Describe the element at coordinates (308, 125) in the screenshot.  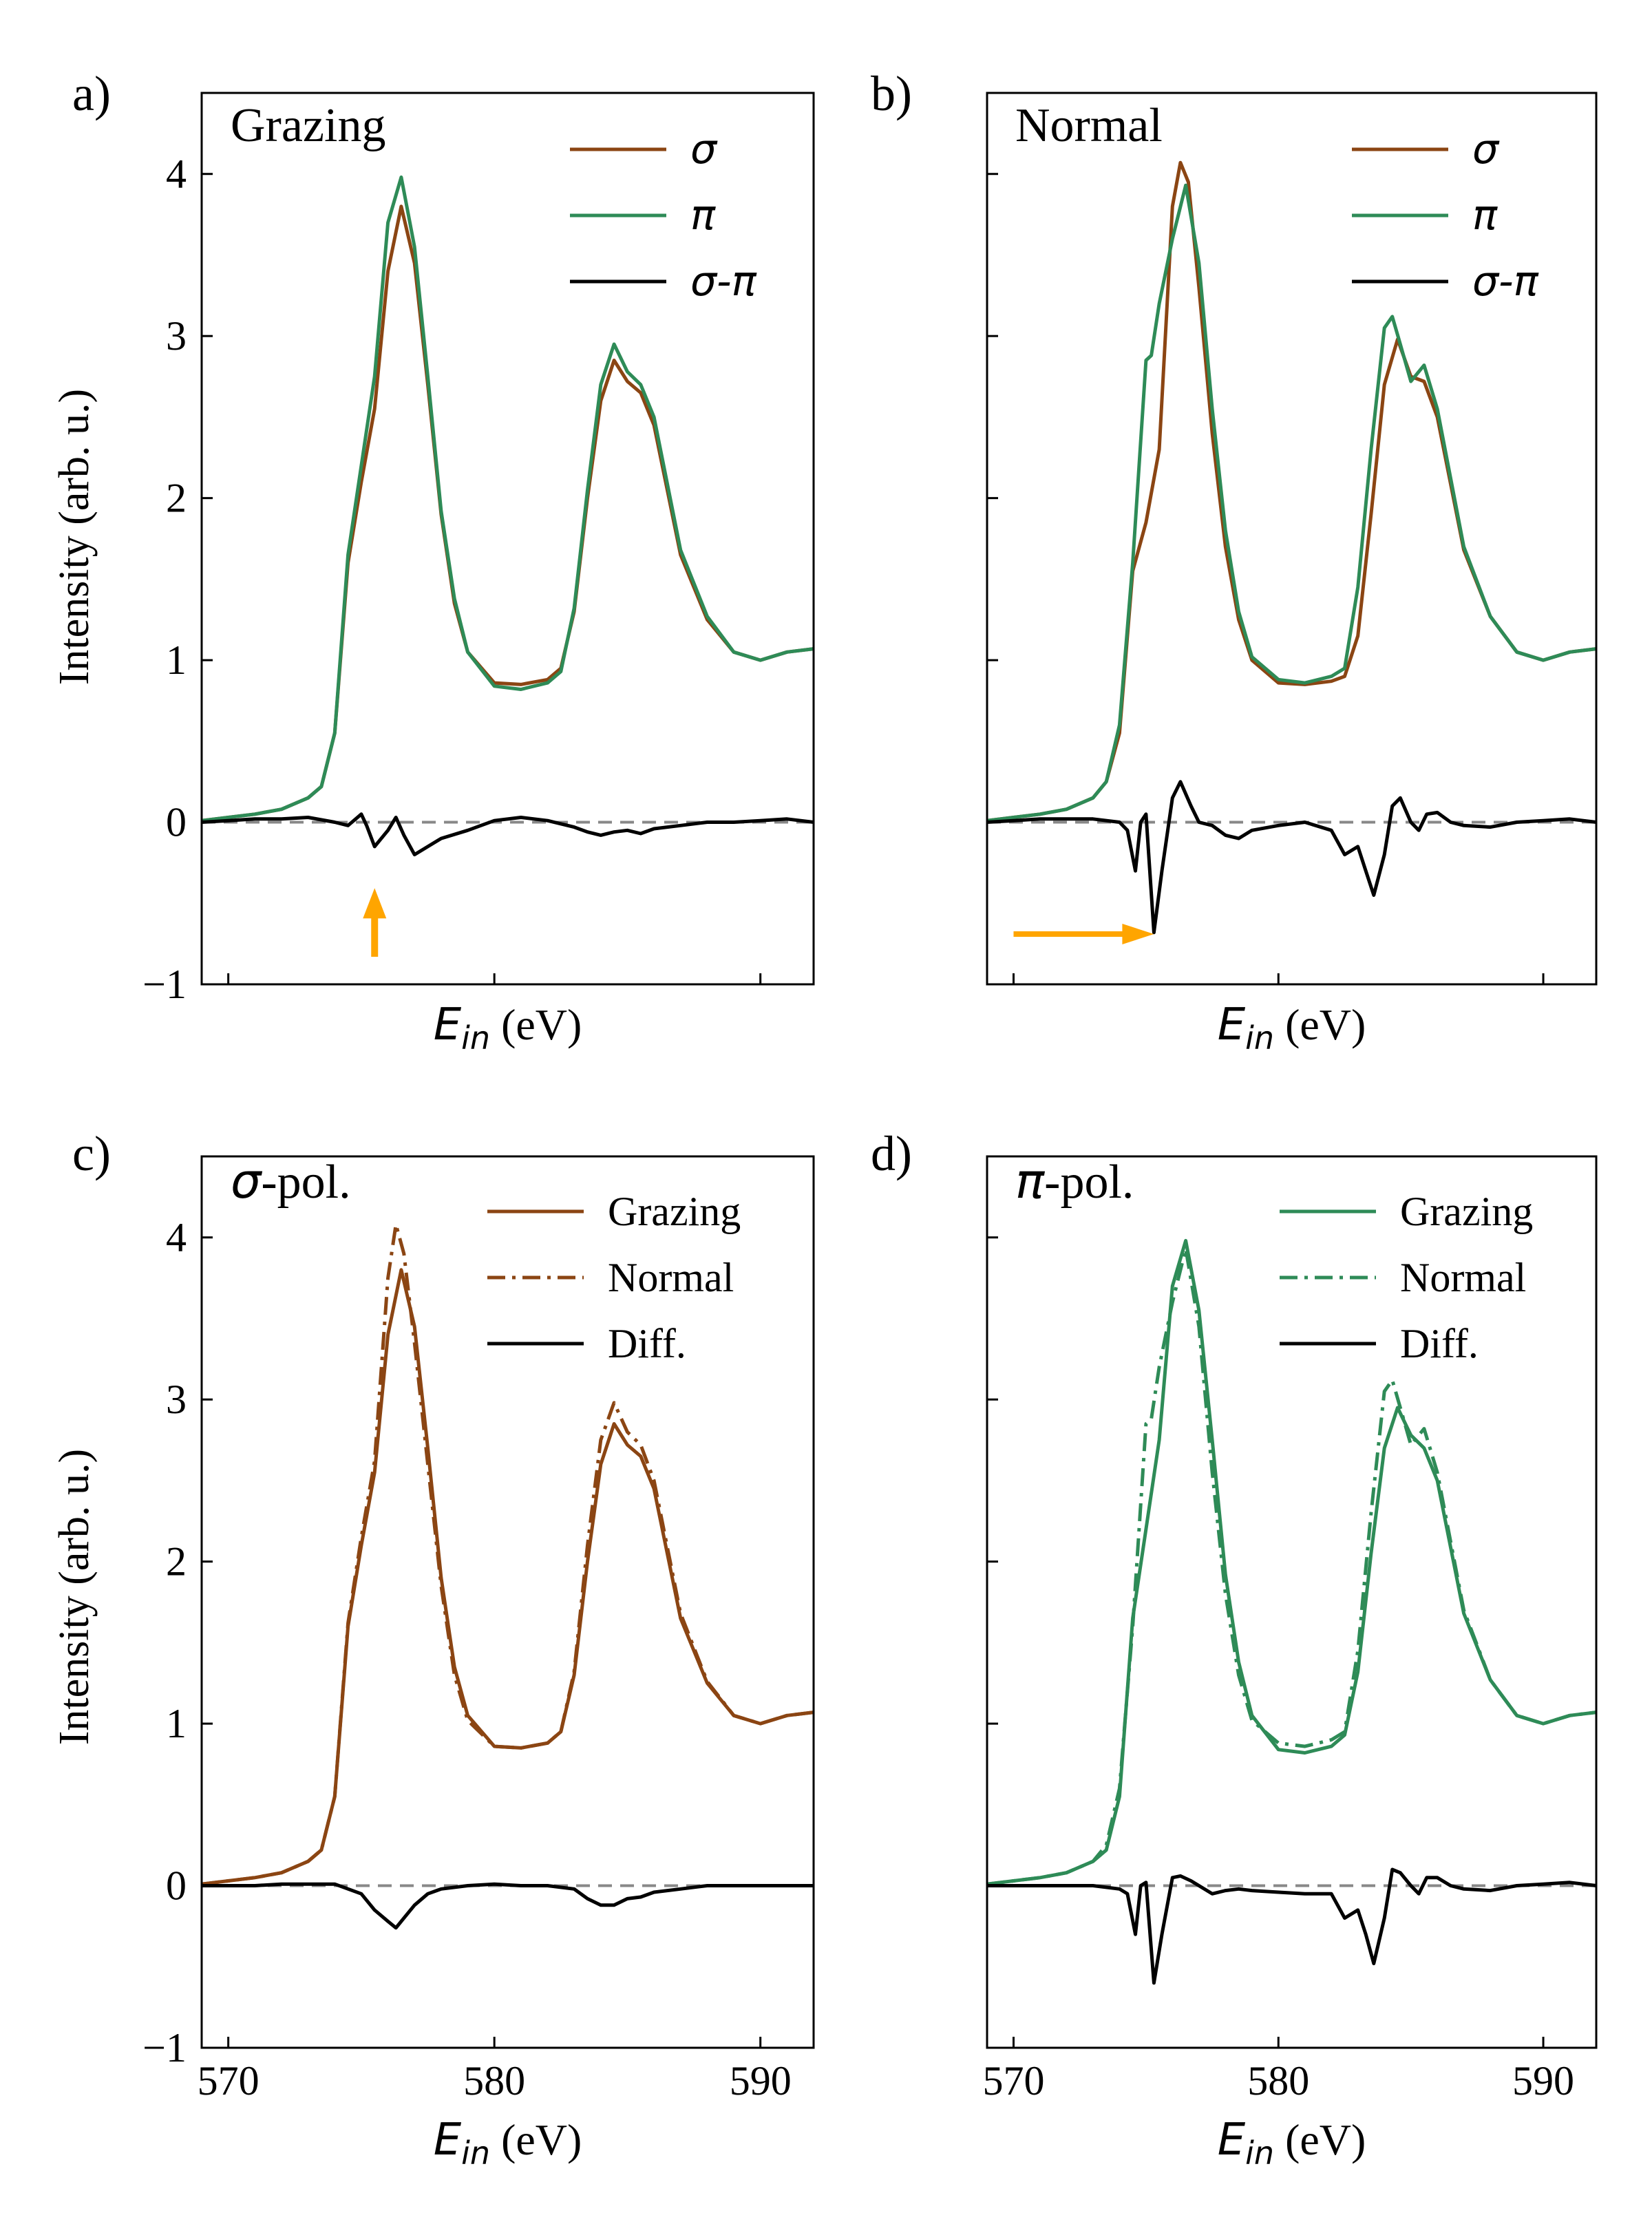
I see `panel-title: Grazing` at that location.